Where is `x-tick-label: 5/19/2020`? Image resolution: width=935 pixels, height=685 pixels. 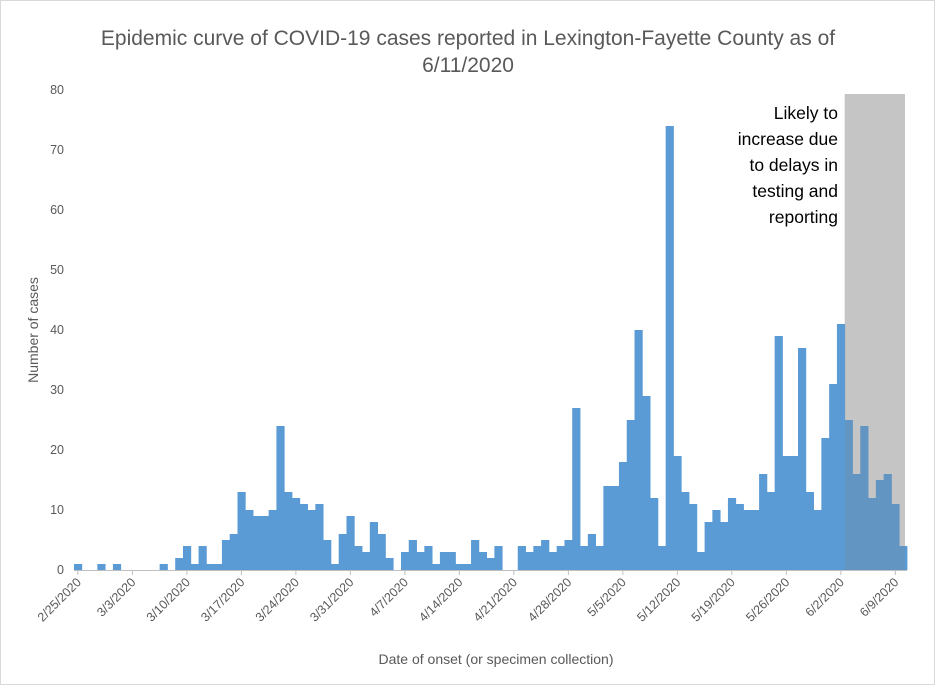 x-tick-label: 5/19/2020 is located at coordinates (713, 599).